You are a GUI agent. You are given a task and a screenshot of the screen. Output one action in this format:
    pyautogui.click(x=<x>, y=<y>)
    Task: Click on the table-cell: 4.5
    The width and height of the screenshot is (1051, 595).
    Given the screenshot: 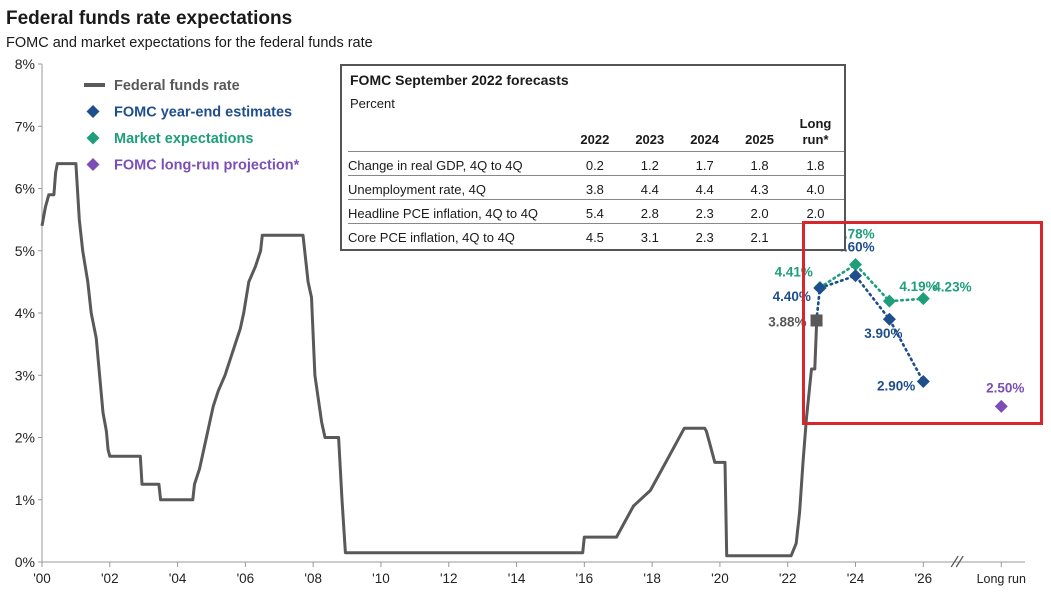 What is the action you would take?
    pyautogui.click(x=594, y=237)
    